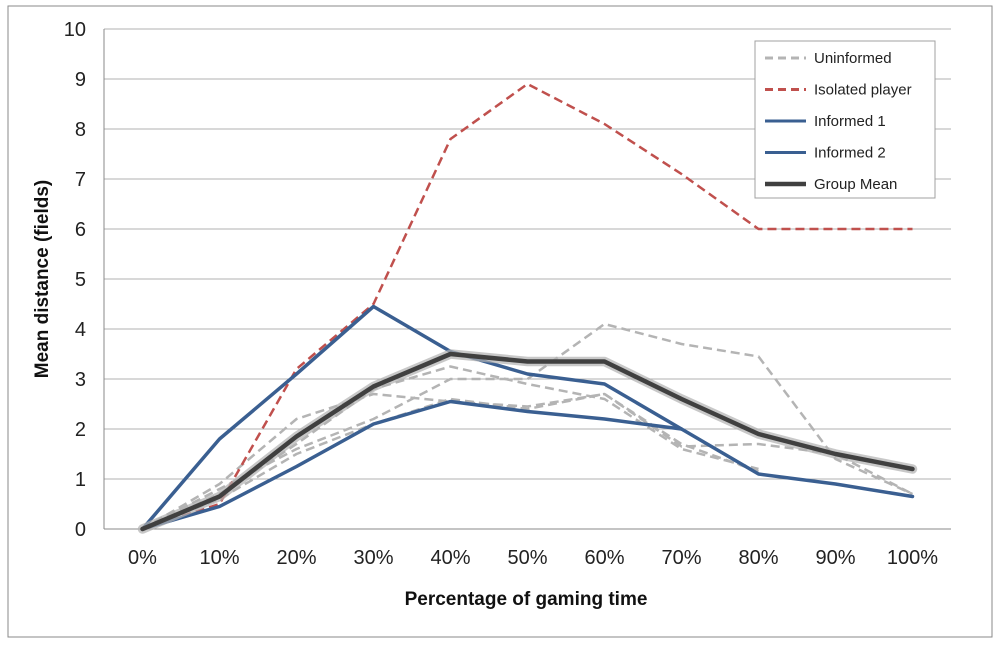 This screenshot has height=647, width=1000. I want to click on y-tick-labels: 0 1 2 3 4 5 6 7 8 9 10, so click(75, 280).